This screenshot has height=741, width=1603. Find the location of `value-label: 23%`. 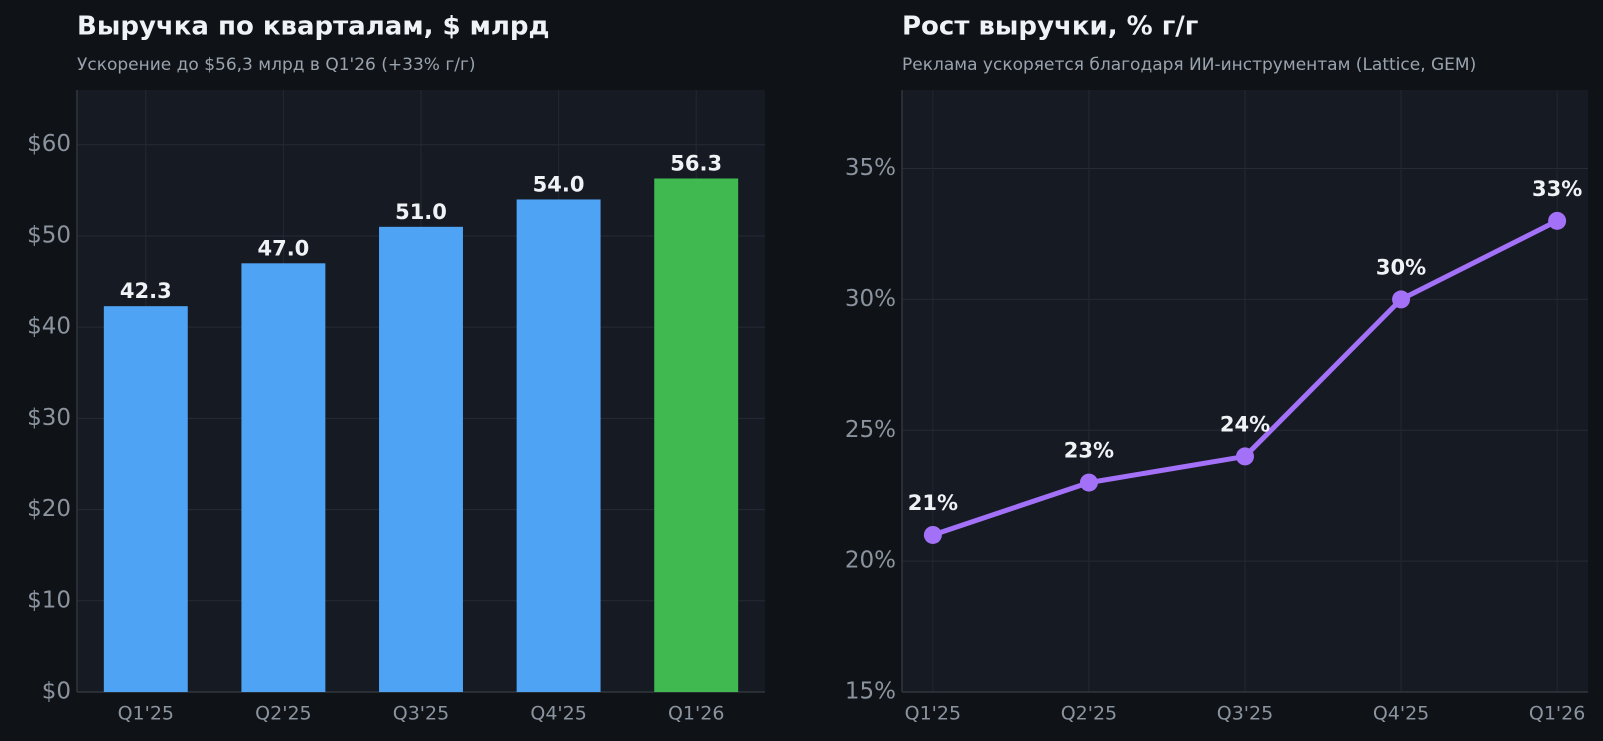

value-label: 23% is located at coordinates (1089, 451).